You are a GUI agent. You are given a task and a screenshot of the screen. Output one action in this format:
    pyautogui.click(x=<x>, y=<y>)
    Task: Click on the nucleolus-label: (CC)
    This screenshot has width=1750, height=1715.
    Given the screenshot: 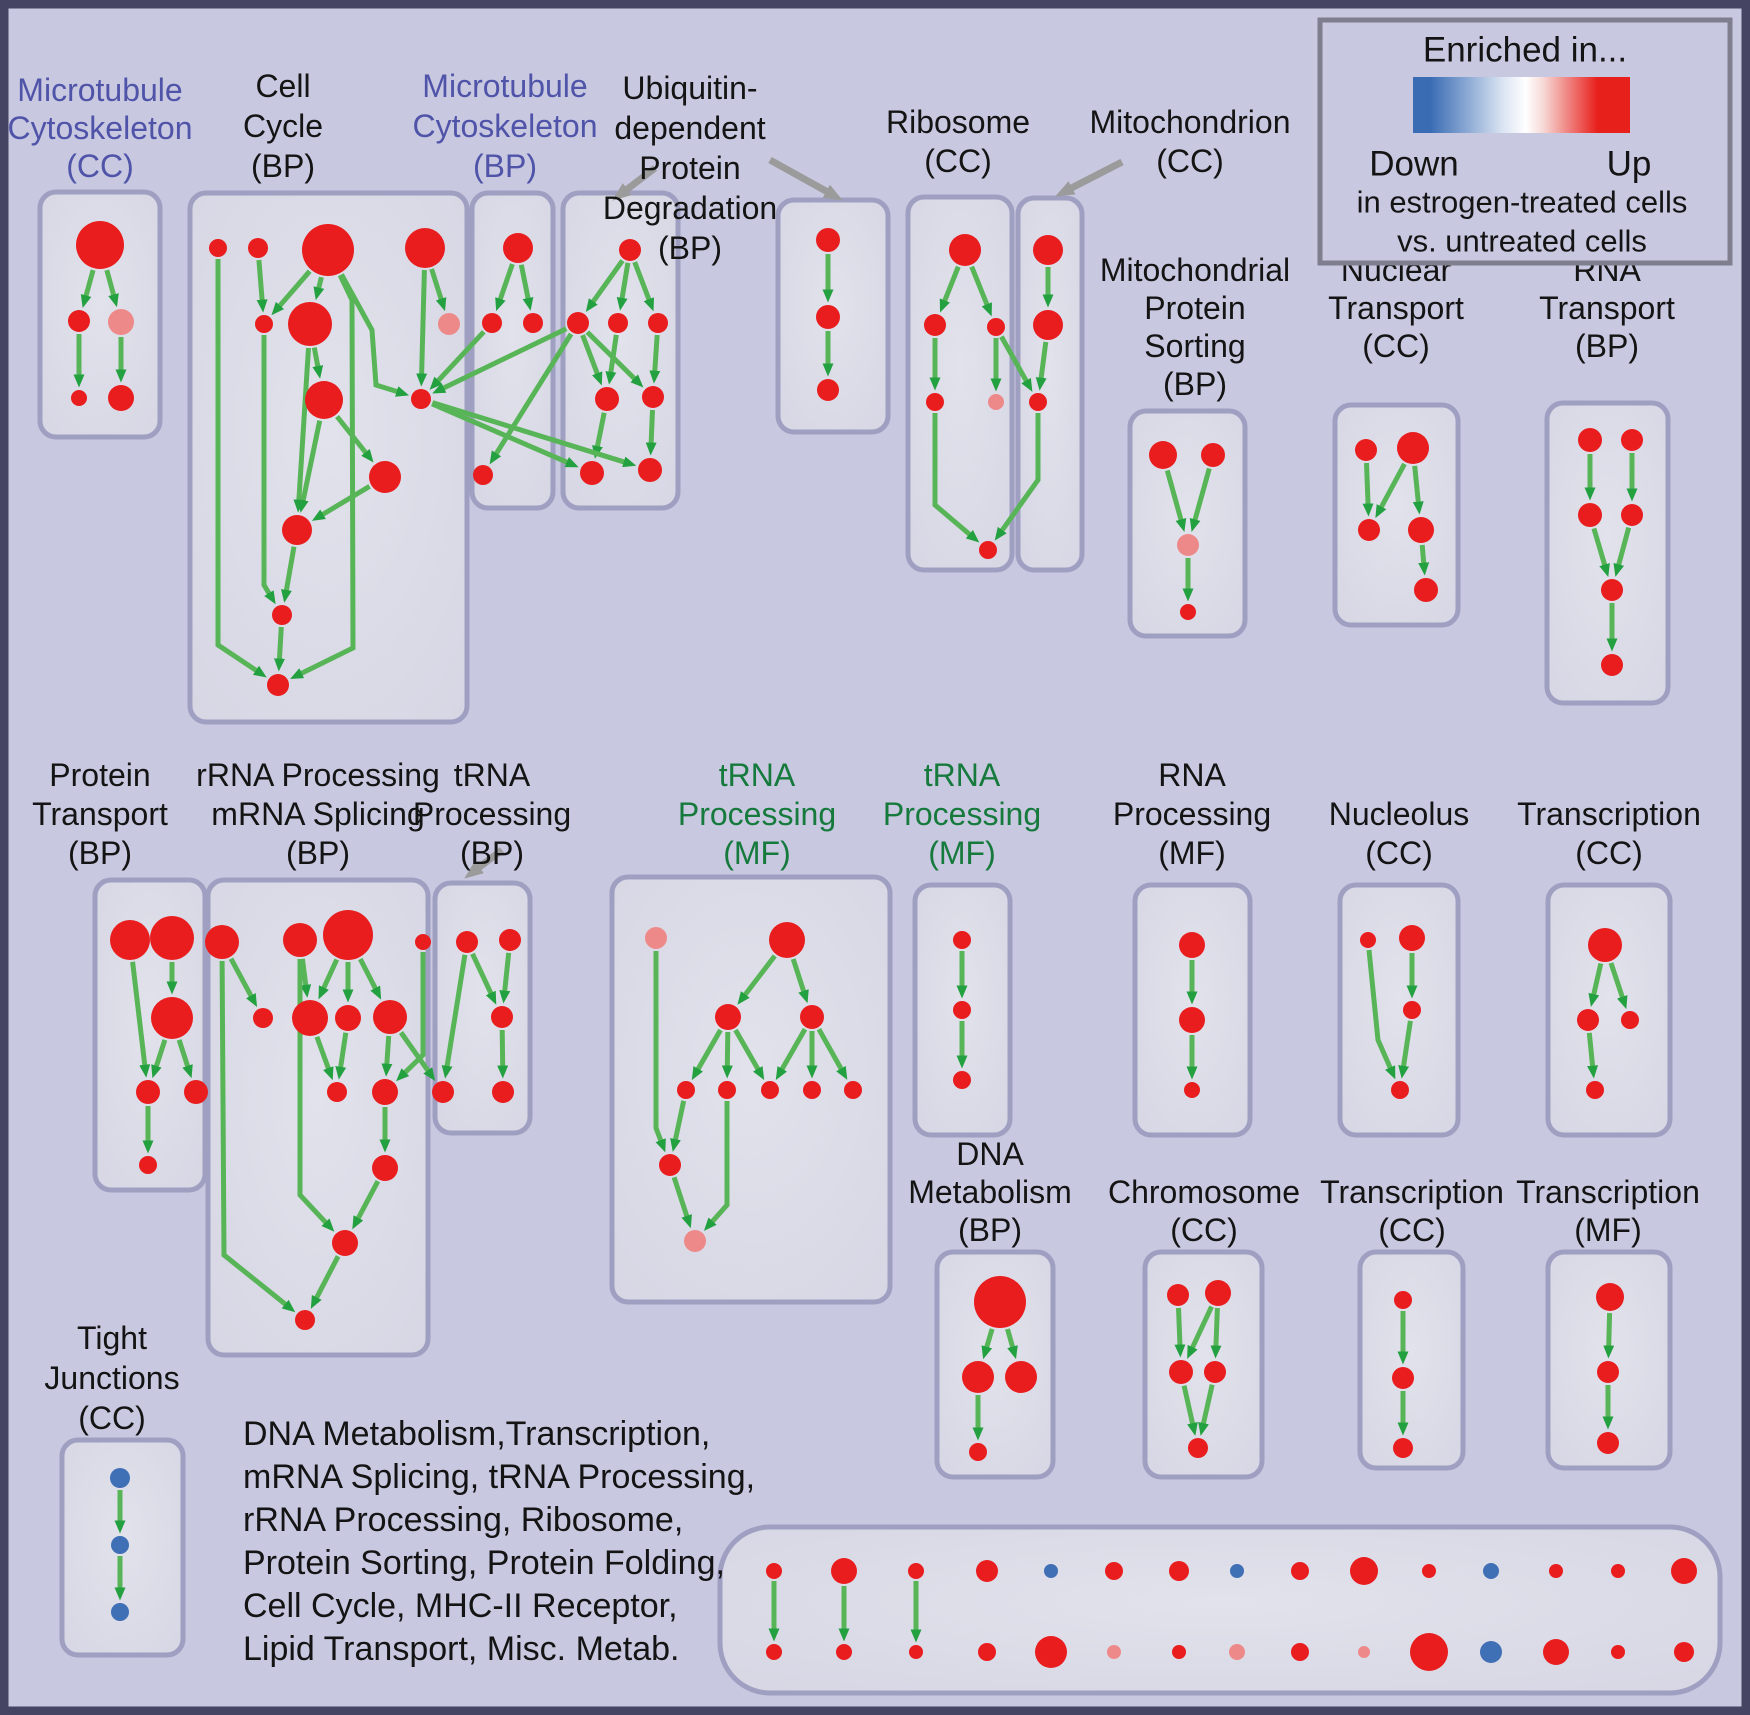 What is the action you would take?
    pyautogui.click(x=1399, y=853)
    